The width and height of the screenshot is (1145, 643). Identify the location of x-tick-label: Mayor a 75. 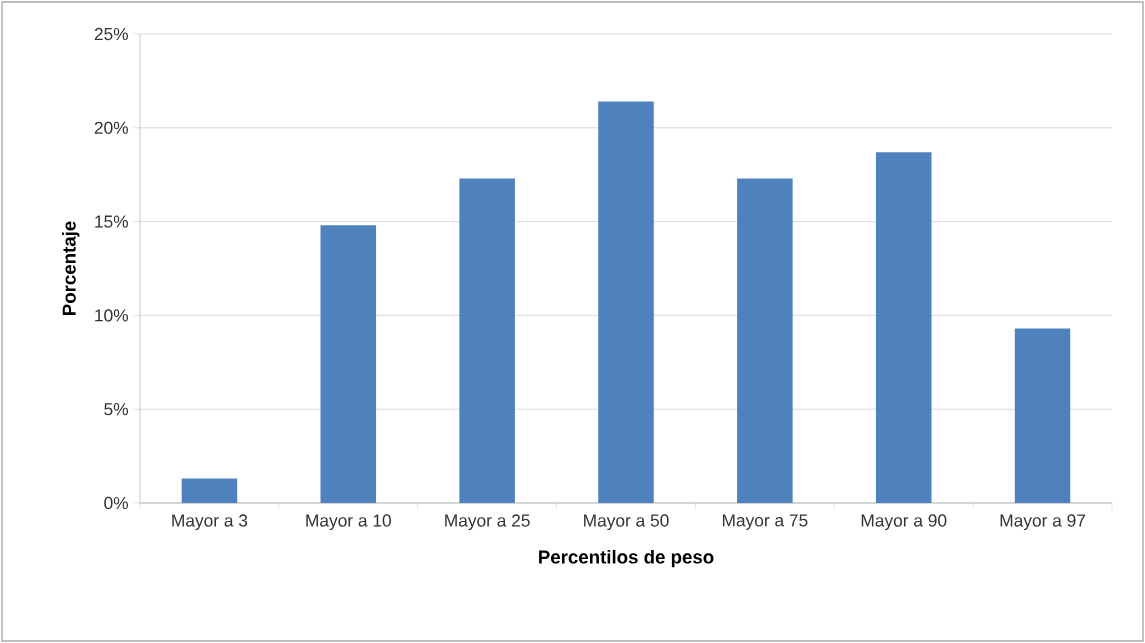
(765, 522).